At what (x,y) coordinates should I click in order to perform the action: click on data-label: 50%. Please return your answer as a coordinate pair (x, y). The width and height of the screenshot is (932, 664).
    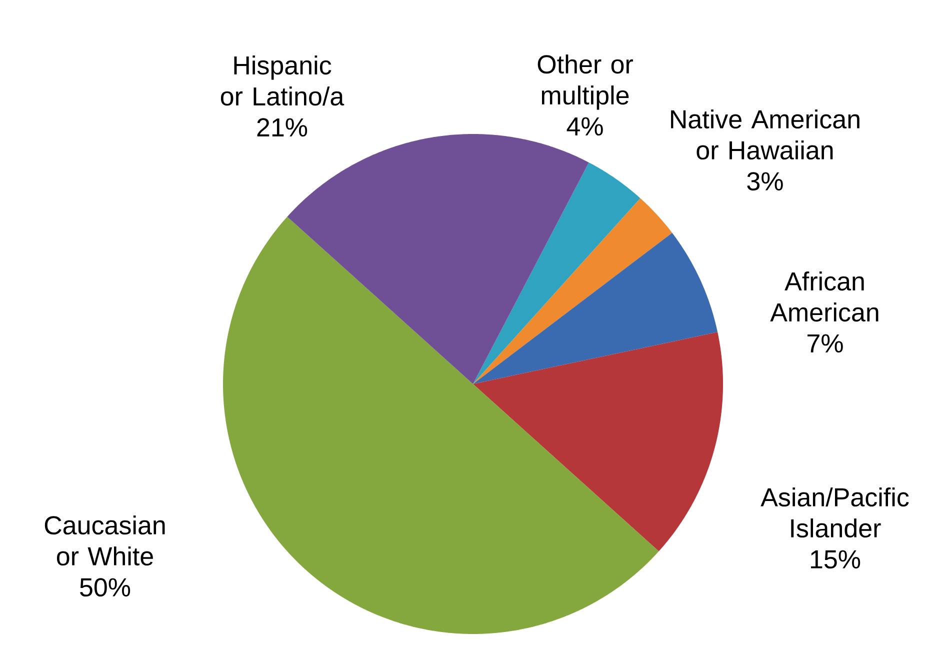
    Looking at the image, I should click on (105, 587).